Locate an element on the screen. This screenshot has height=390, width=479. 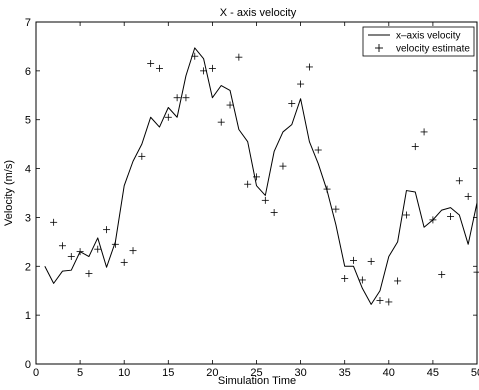
x-tick-label: 35 is located at coordinates (345, 373).